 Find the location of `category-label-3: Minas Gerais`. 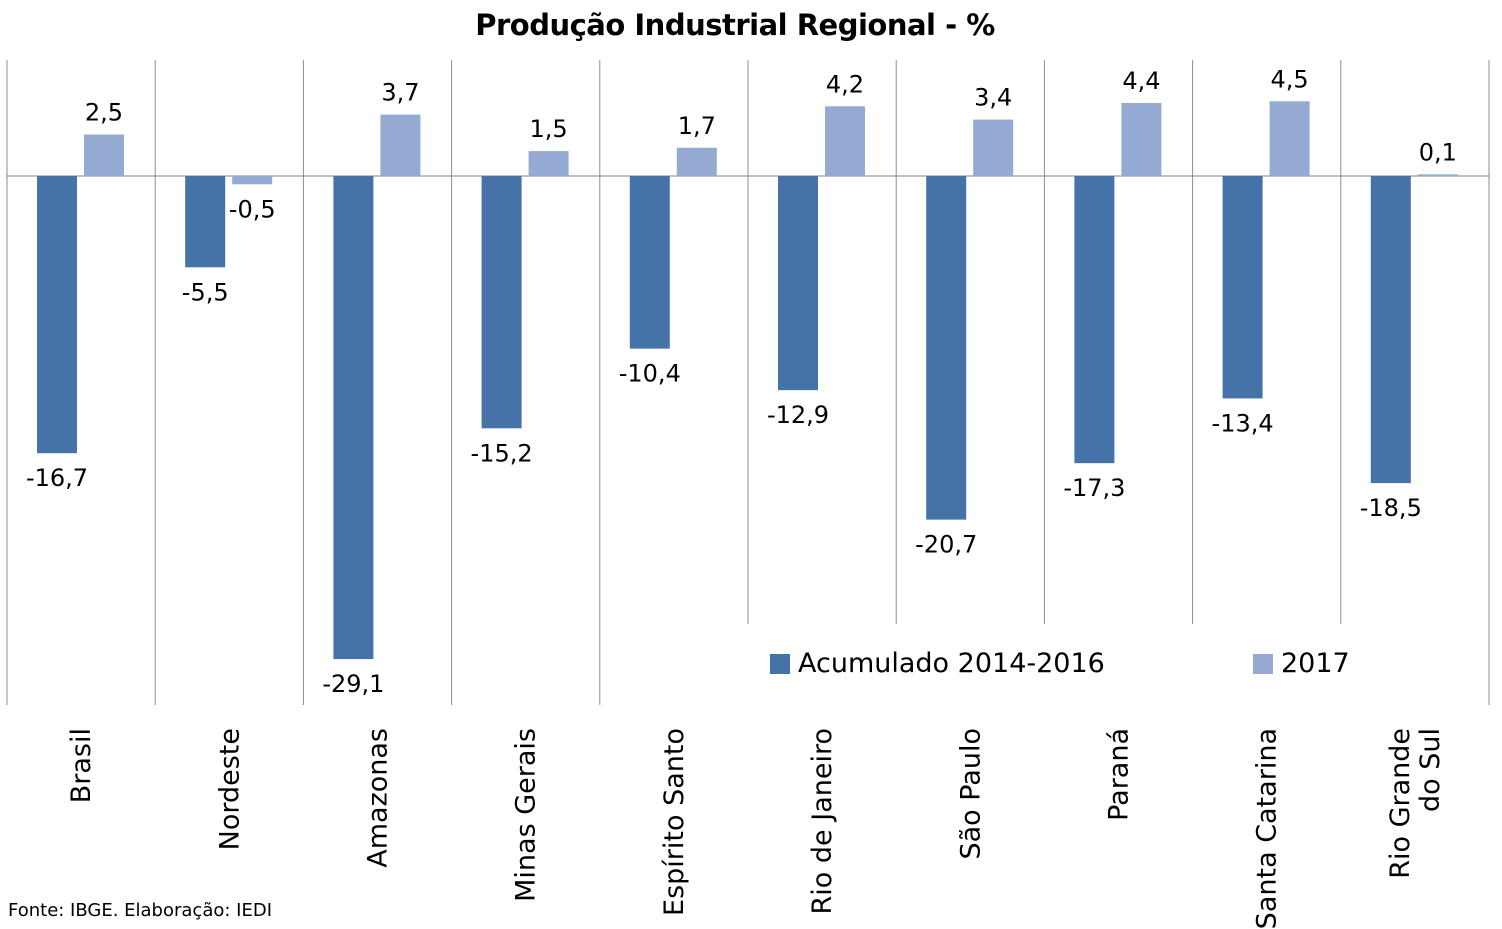

category-label-3: Minas Gerais is located at coordinates (526, 815).